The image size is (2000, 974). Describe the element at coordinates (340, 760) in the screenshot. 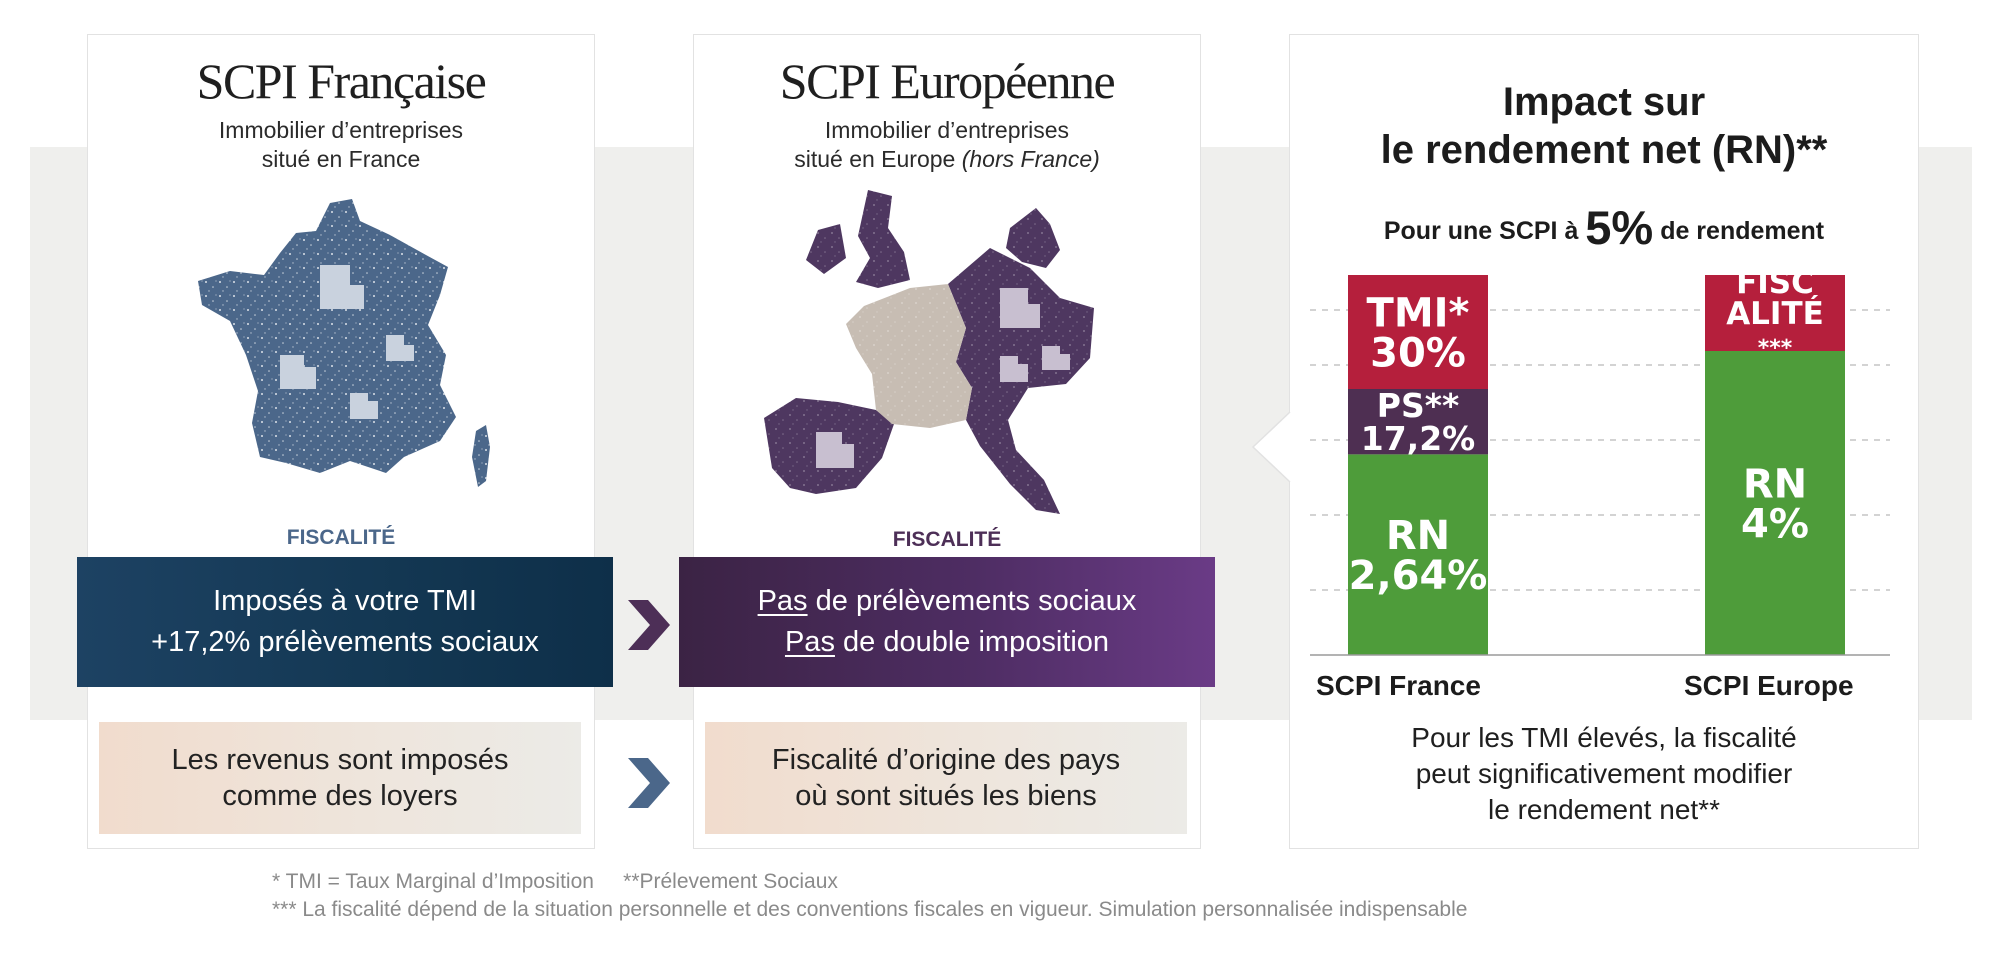

I see `note-france-line-1: Les revenus sont imposés` at that location.